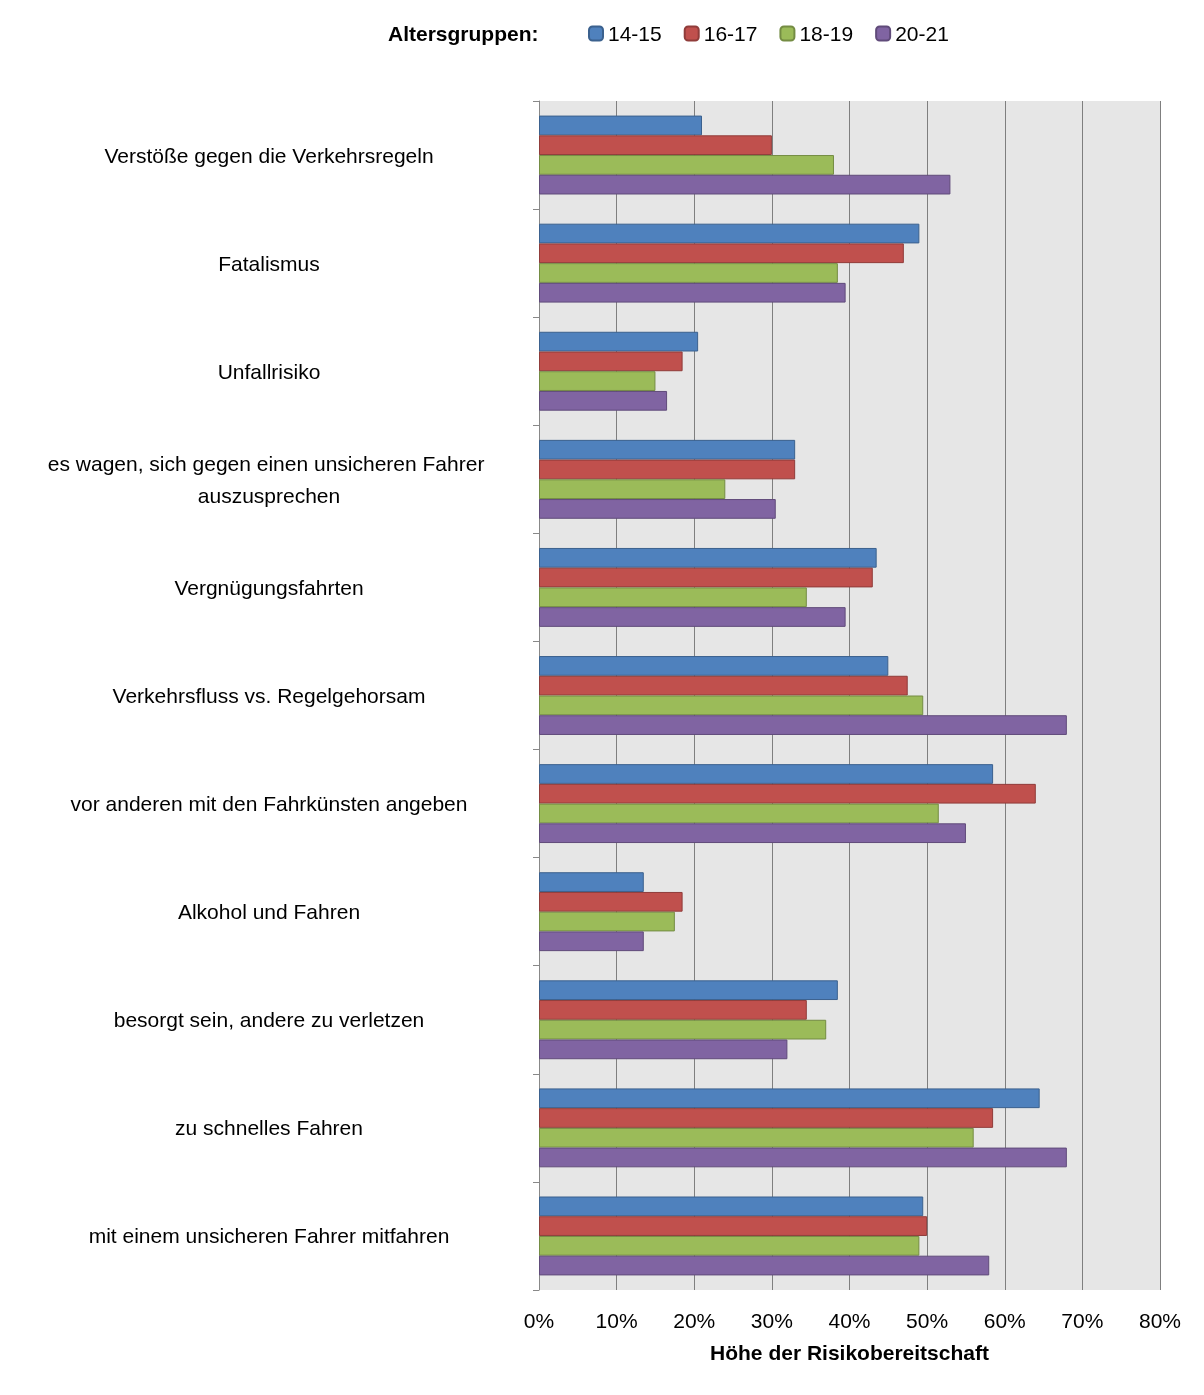  I want to click on y-tick-label: vor anderen mit den Fahrkünsten angeben, so click(269, 804).